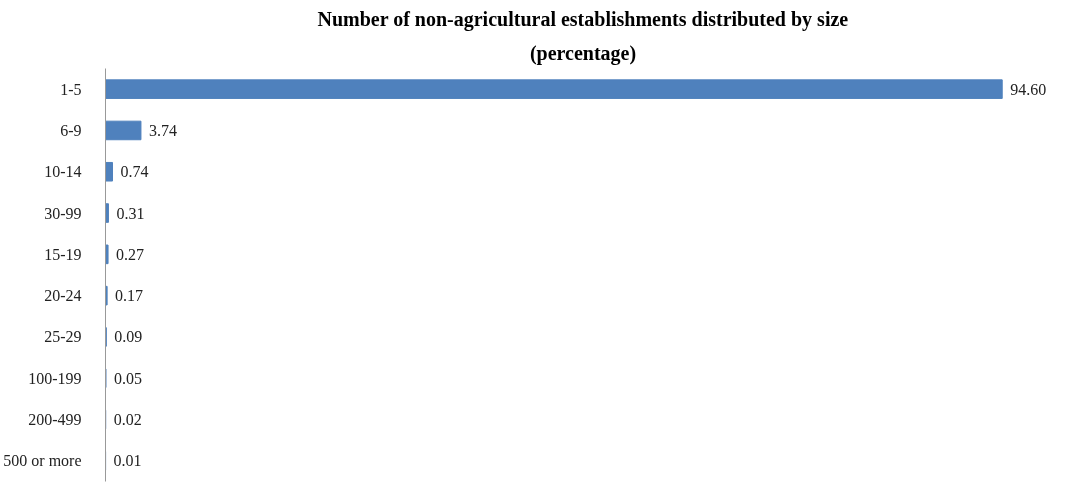 The width and height of the screenshot is (1075, 501). Describe the element at coordinates (42, 461) in the screenshot. I see `y-tick-label: 500 or more` at that location.